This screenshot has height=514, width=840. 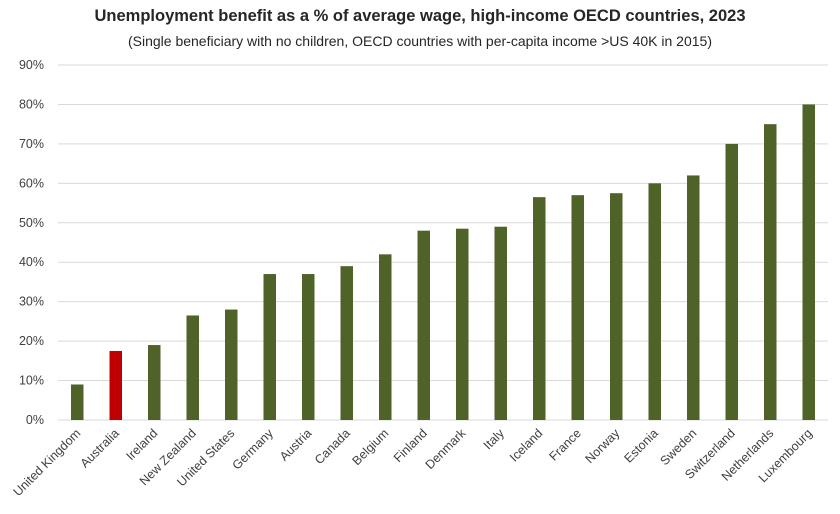 What do you see at coordinates (603, 446) in the screenshot?
I see `x-tick-label: Norway` at bounding box center [603, 446].